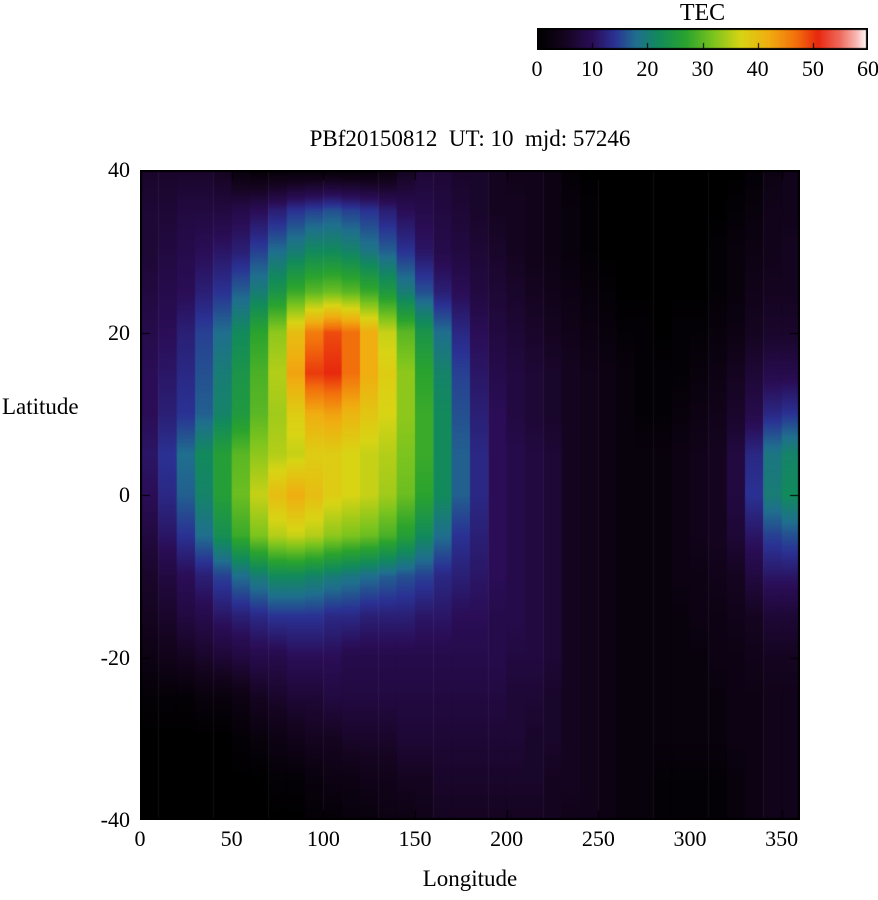 The width and height of the screenshot is (878, 900). I want to click on x-tick-label: 0, so click(140, 838).